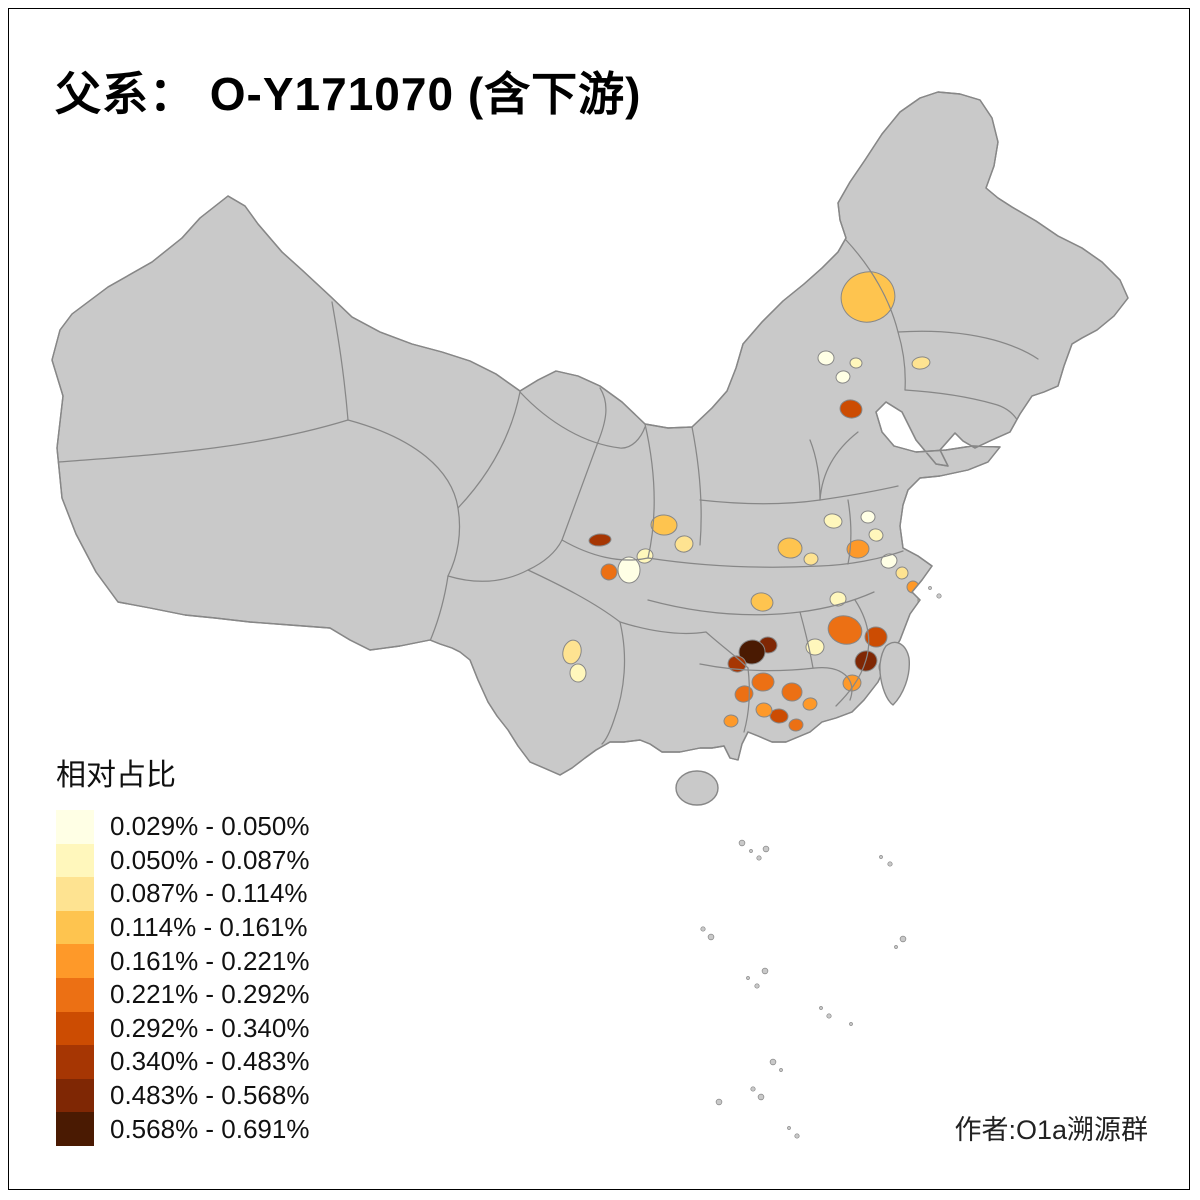  I want to click on legend-label: 0.029% - 0.050%, so click(210, 826).